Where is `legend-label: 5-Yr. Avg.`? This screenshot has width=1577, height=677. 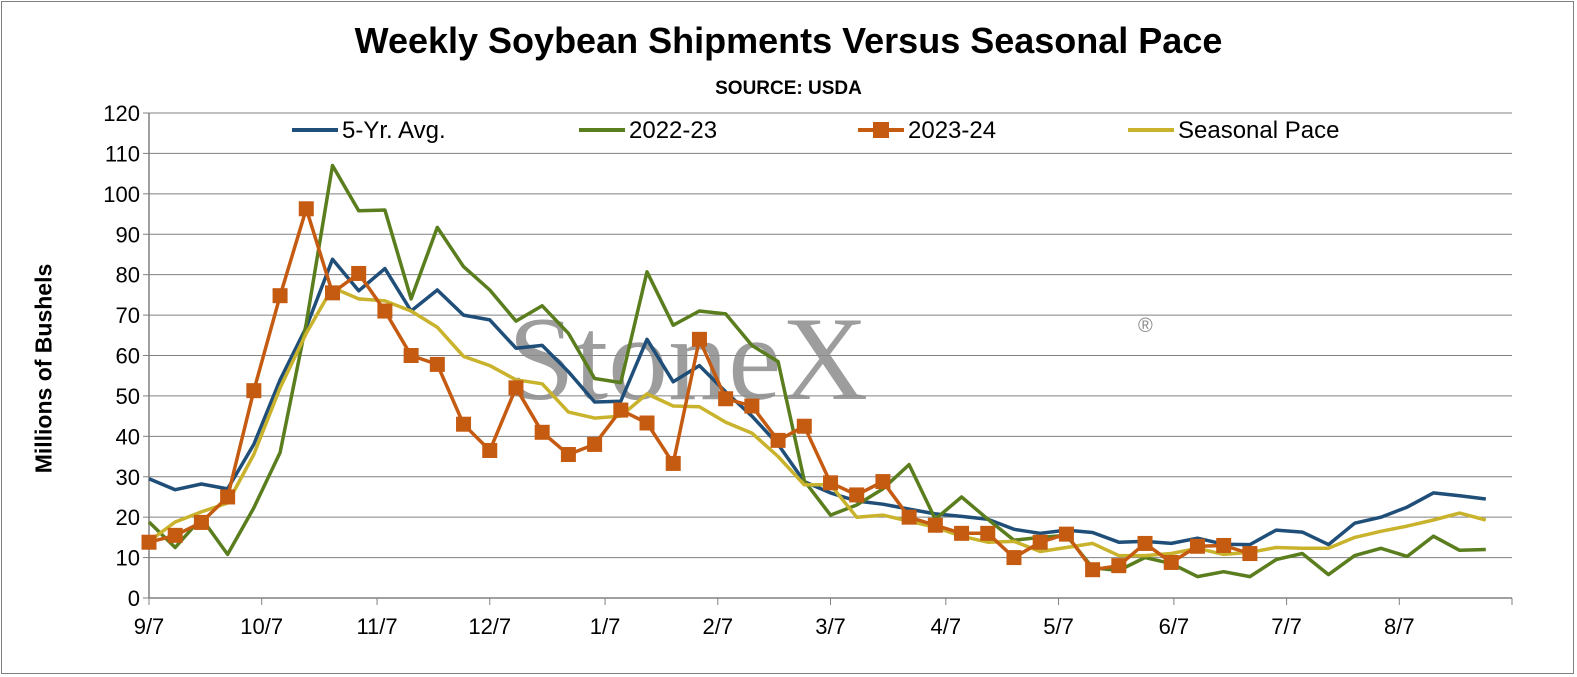
legend-label: 5-Yr. Avg. is located at coordinates (394, 130).